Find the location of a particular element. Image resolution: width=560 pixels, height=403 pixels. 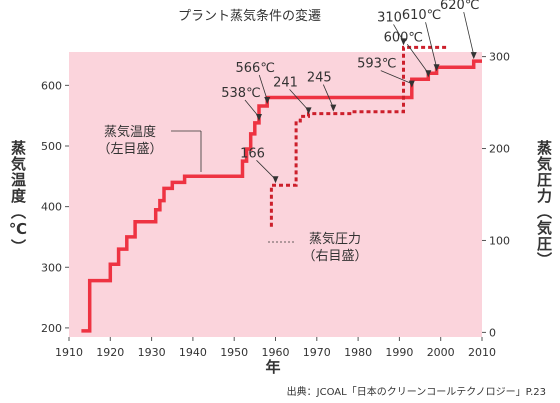

x-tick-label: 1970 is located at coordinates (317, 352).